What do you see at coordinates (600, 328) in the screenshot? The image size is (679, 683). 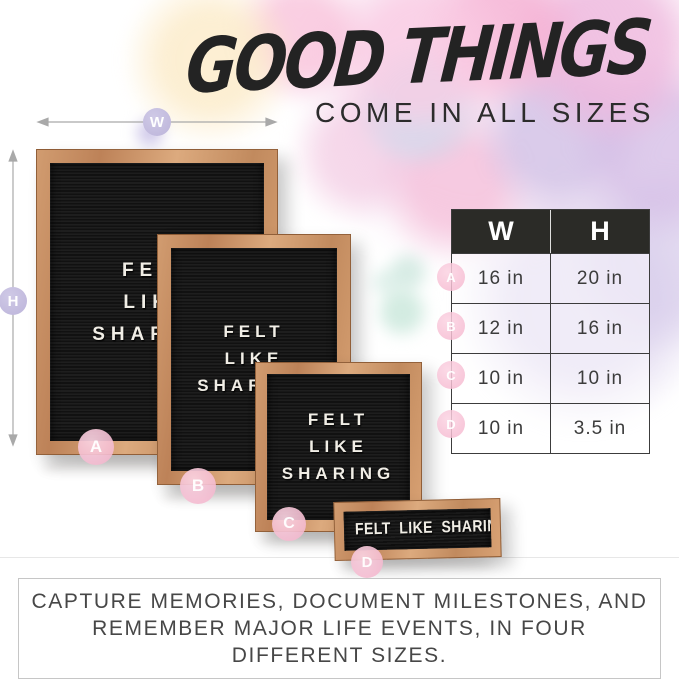 I see `row-b-height: 16 in` at bounding box center [600, 328].